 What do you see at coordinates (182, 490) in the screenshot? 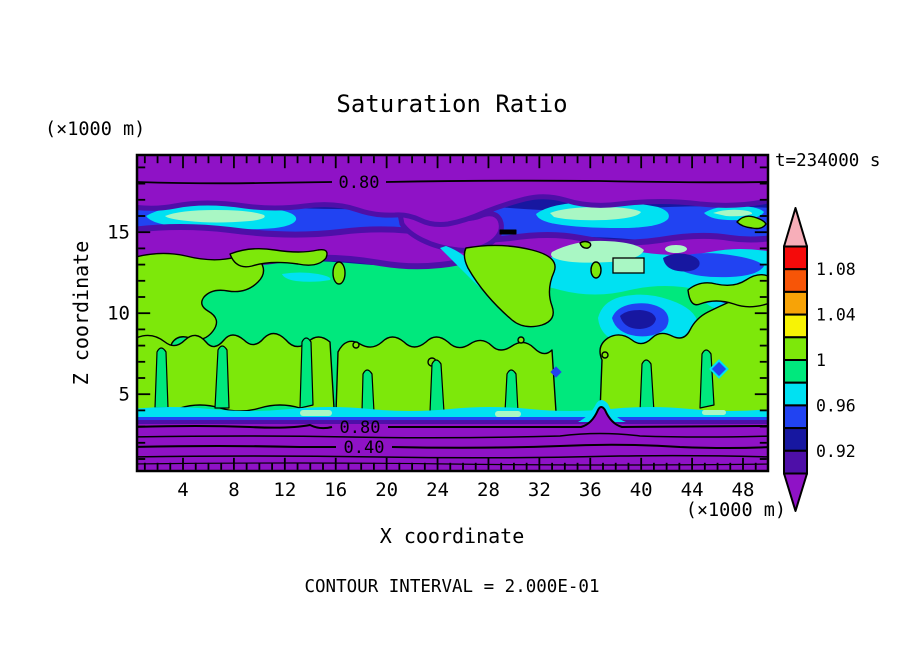
I see `x-tick-label: 4` at bounding box center [182, 490].